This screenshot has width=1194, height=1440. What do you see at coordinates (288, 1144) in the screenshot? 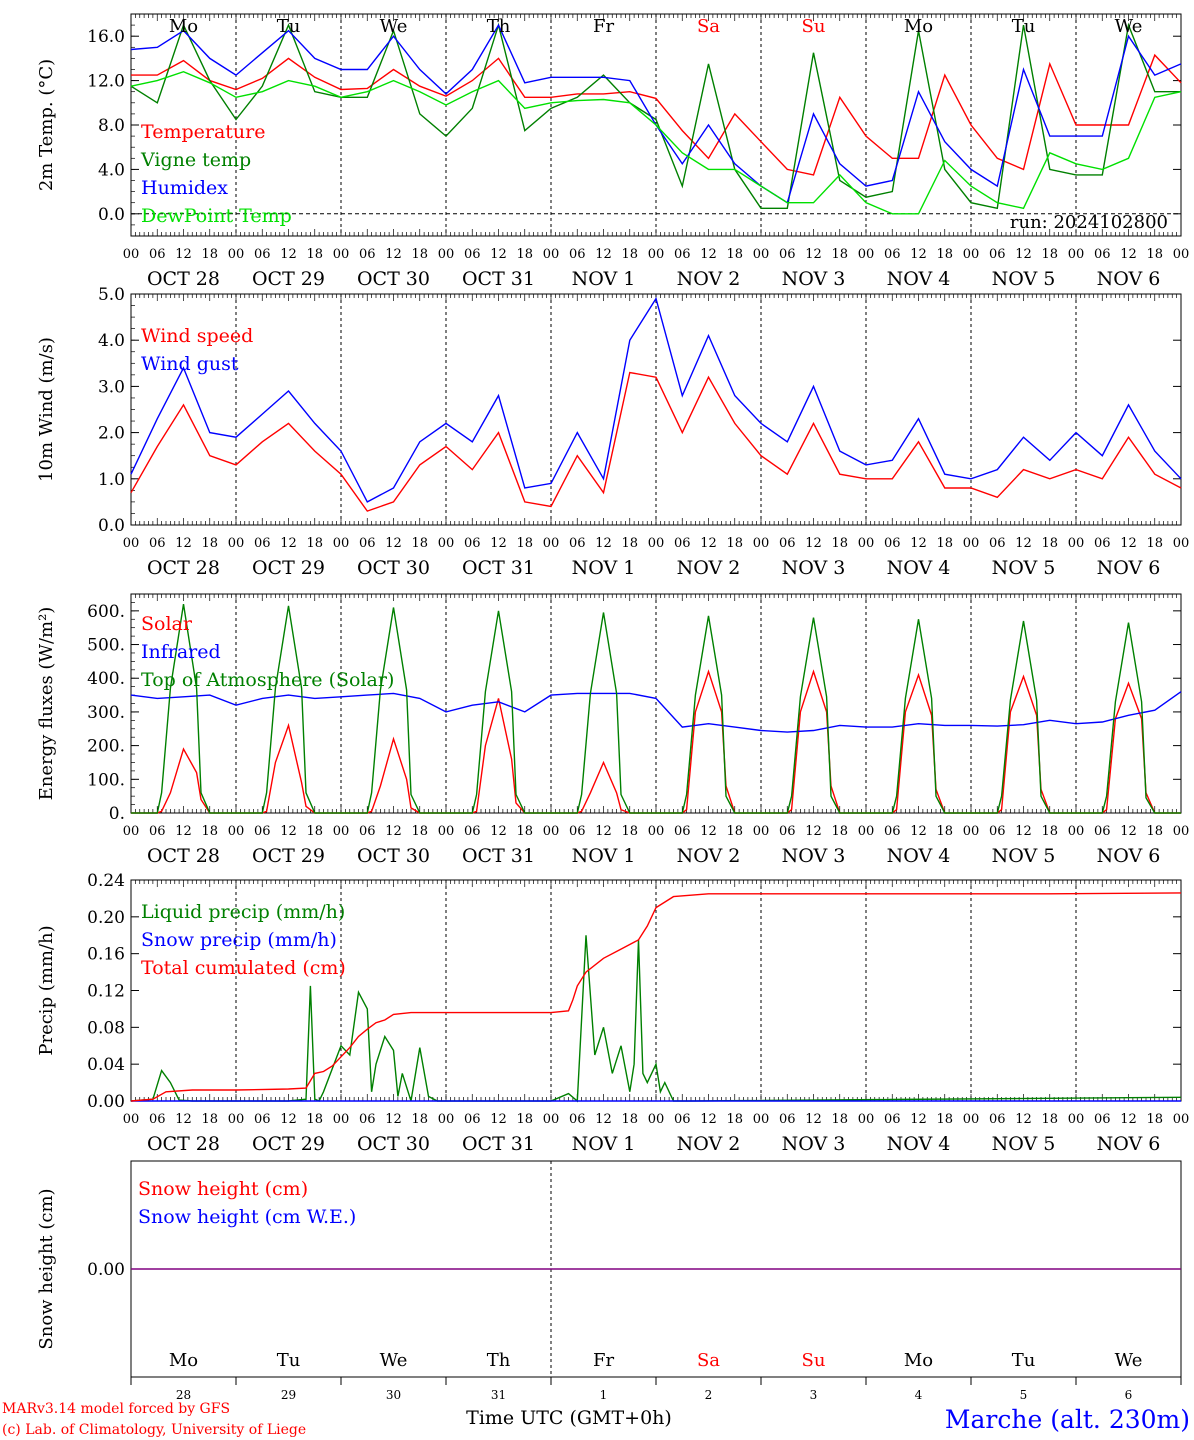
I see `date-label: OCT 29` at bounding box center [288, 1144].